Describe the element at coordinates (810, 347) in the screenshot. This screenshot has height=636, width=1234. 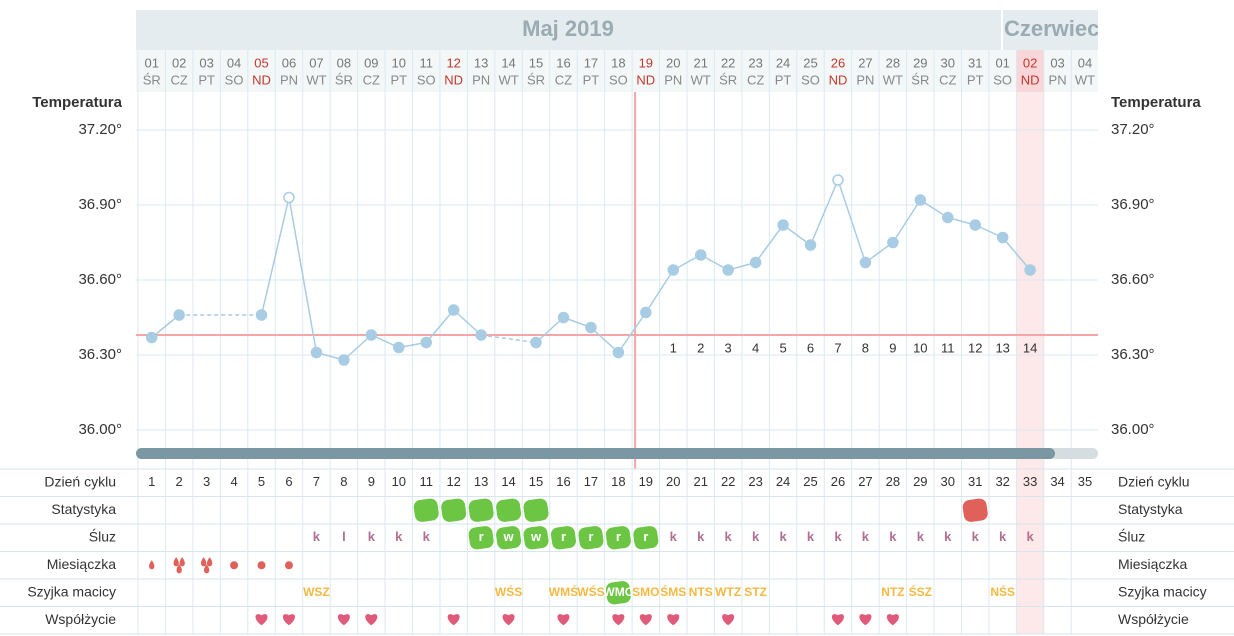
I see `phase-label: 6` at that location.